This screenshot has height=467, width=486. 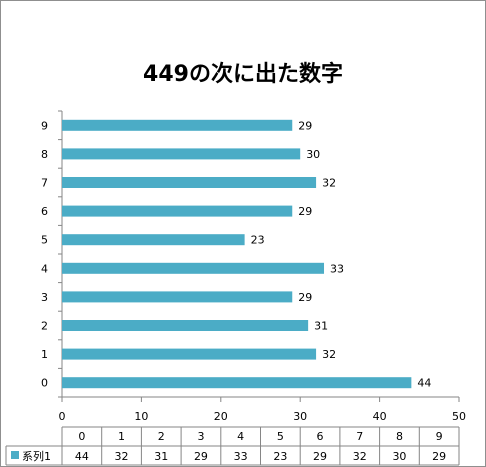 I want to click on data-label-4: 33, so click(x=337, y=268).